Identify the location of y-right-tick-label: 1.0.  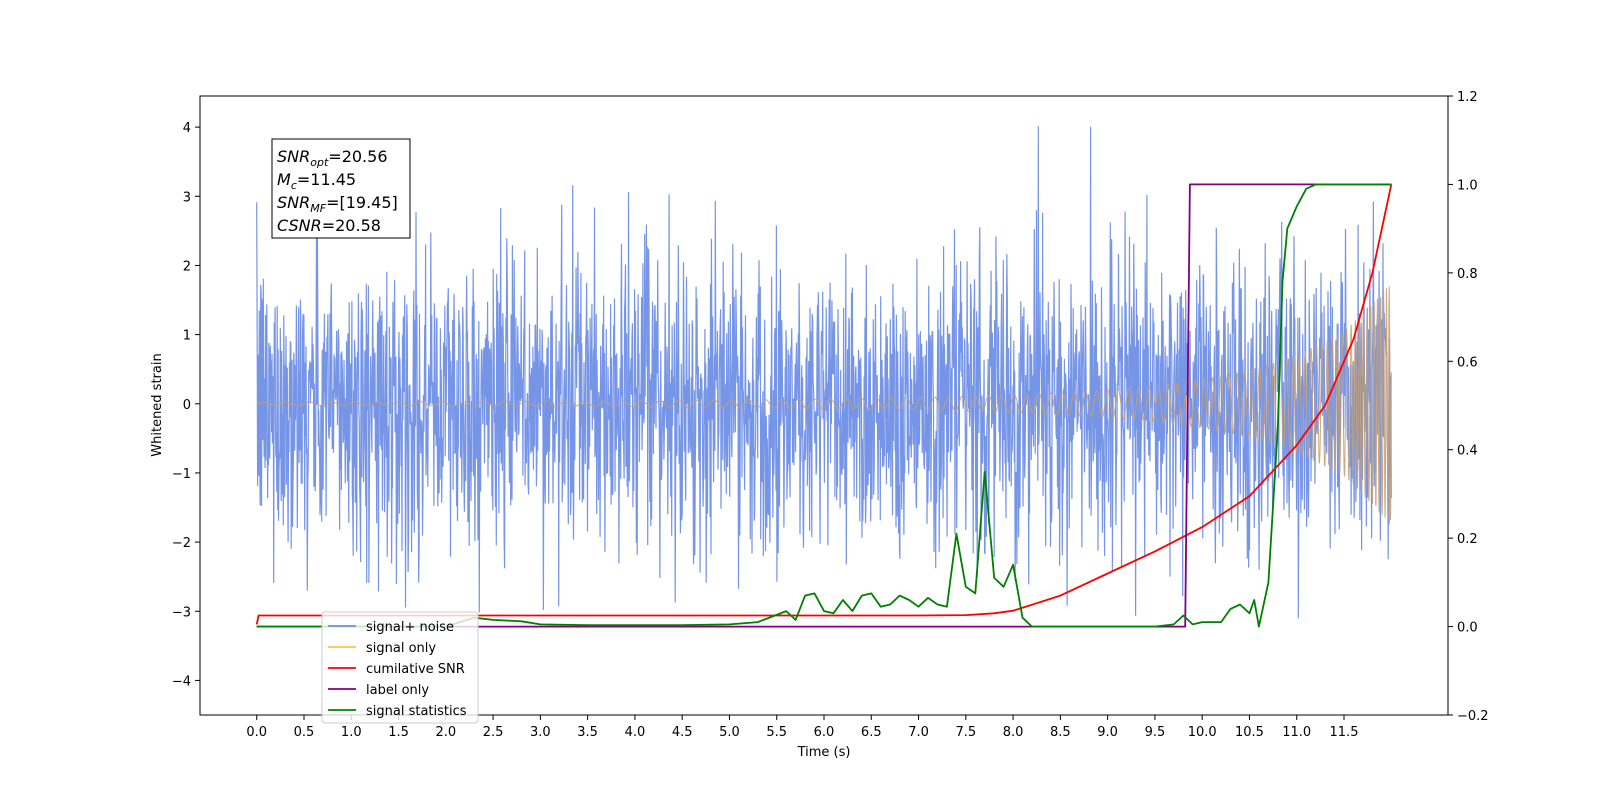
(1467, 185).